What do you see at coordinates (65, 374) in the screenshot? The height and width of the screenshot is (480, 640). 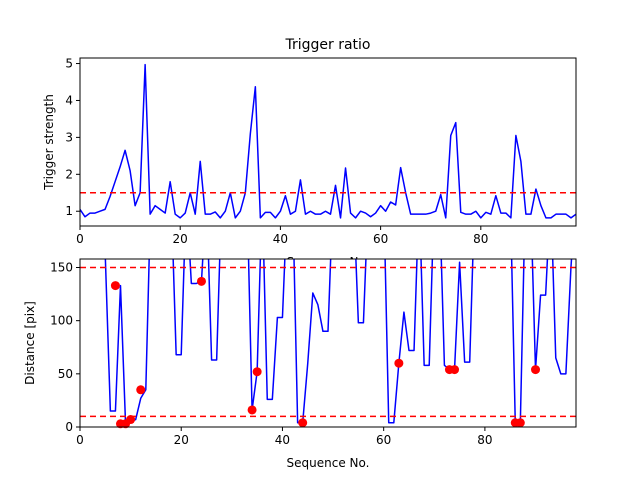 I see `y-tick-label: 50` at bounding box center [65, 374].